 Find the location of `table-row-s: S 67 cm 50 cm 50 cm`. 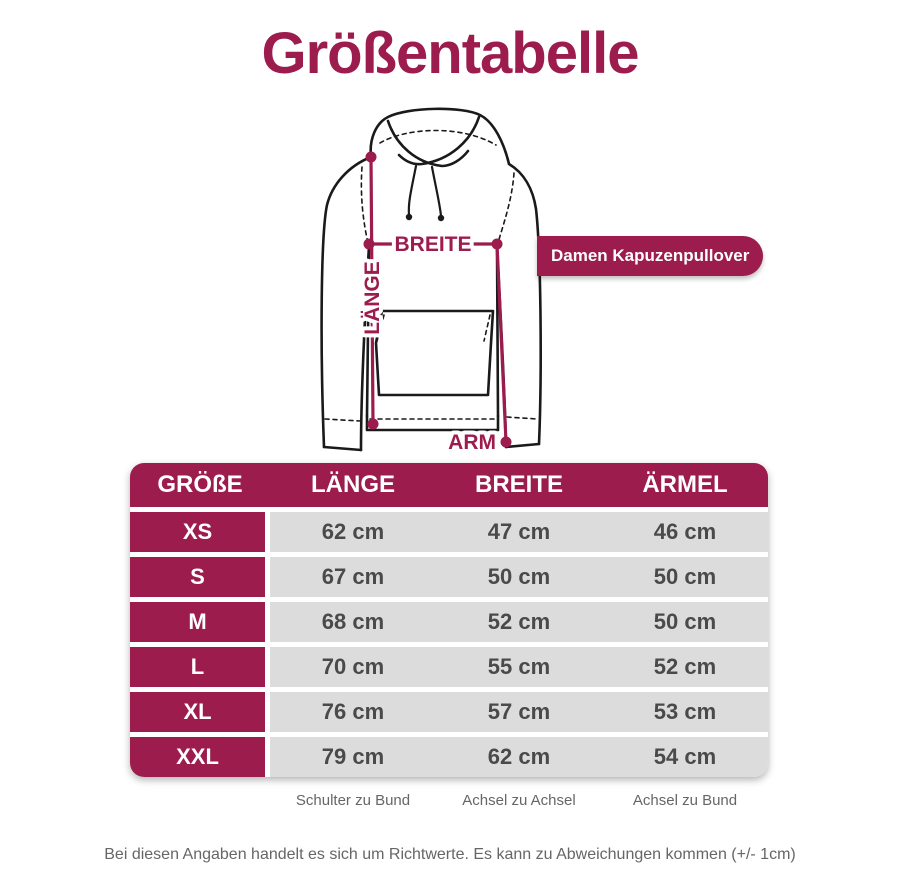

table-row-s: S 67 cm 50 cm 50 cm is located at coordinates (449, 577).